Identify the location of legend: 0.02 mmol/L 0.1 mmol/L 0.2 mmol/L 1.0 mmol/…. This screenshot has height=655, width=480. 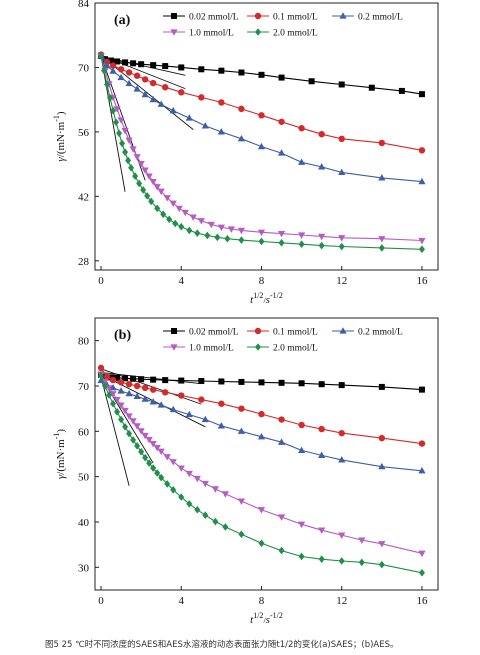
(283, 25).